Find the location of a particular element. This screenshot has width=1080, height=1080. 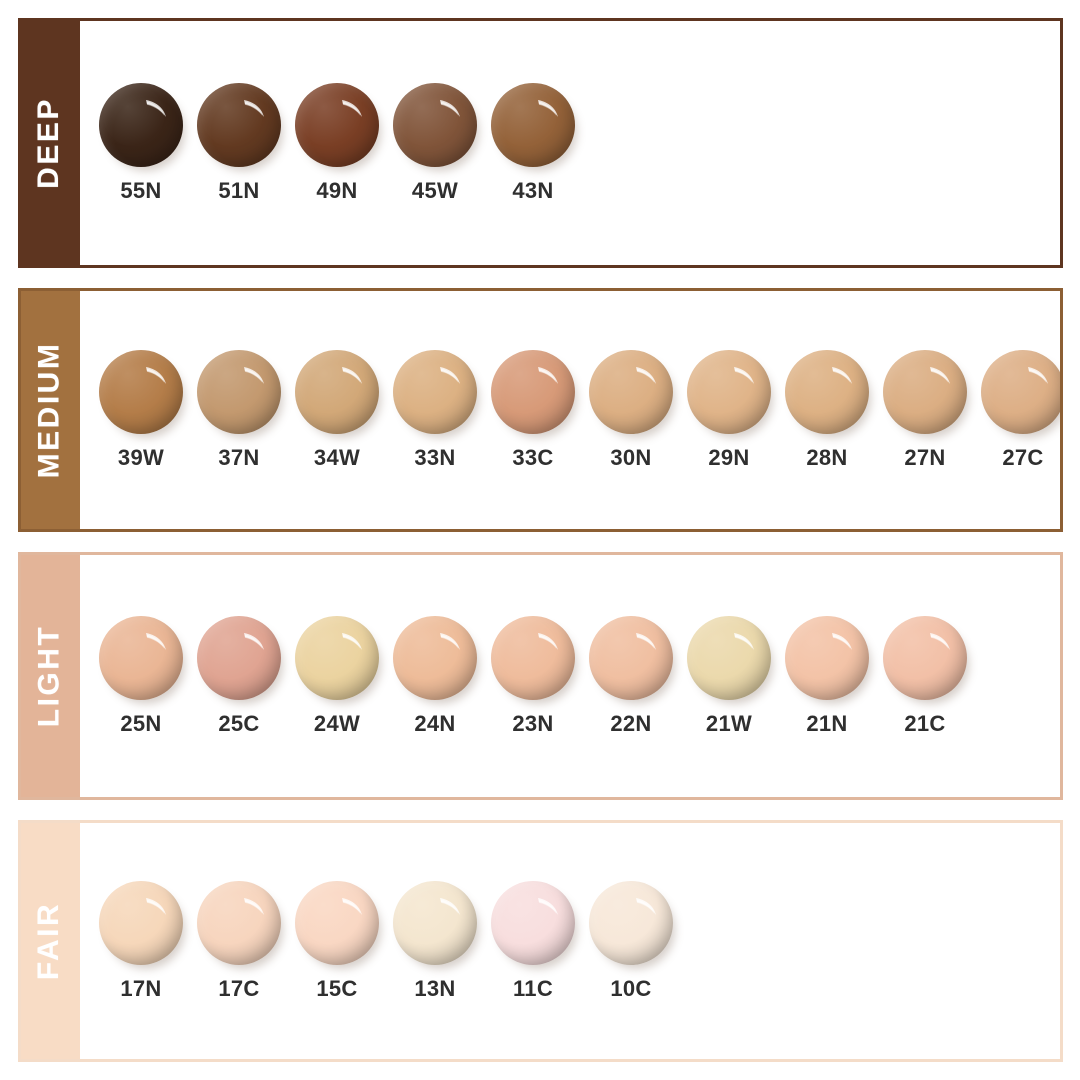

shade-swatch: 25C is located at coordinates (239, 675).